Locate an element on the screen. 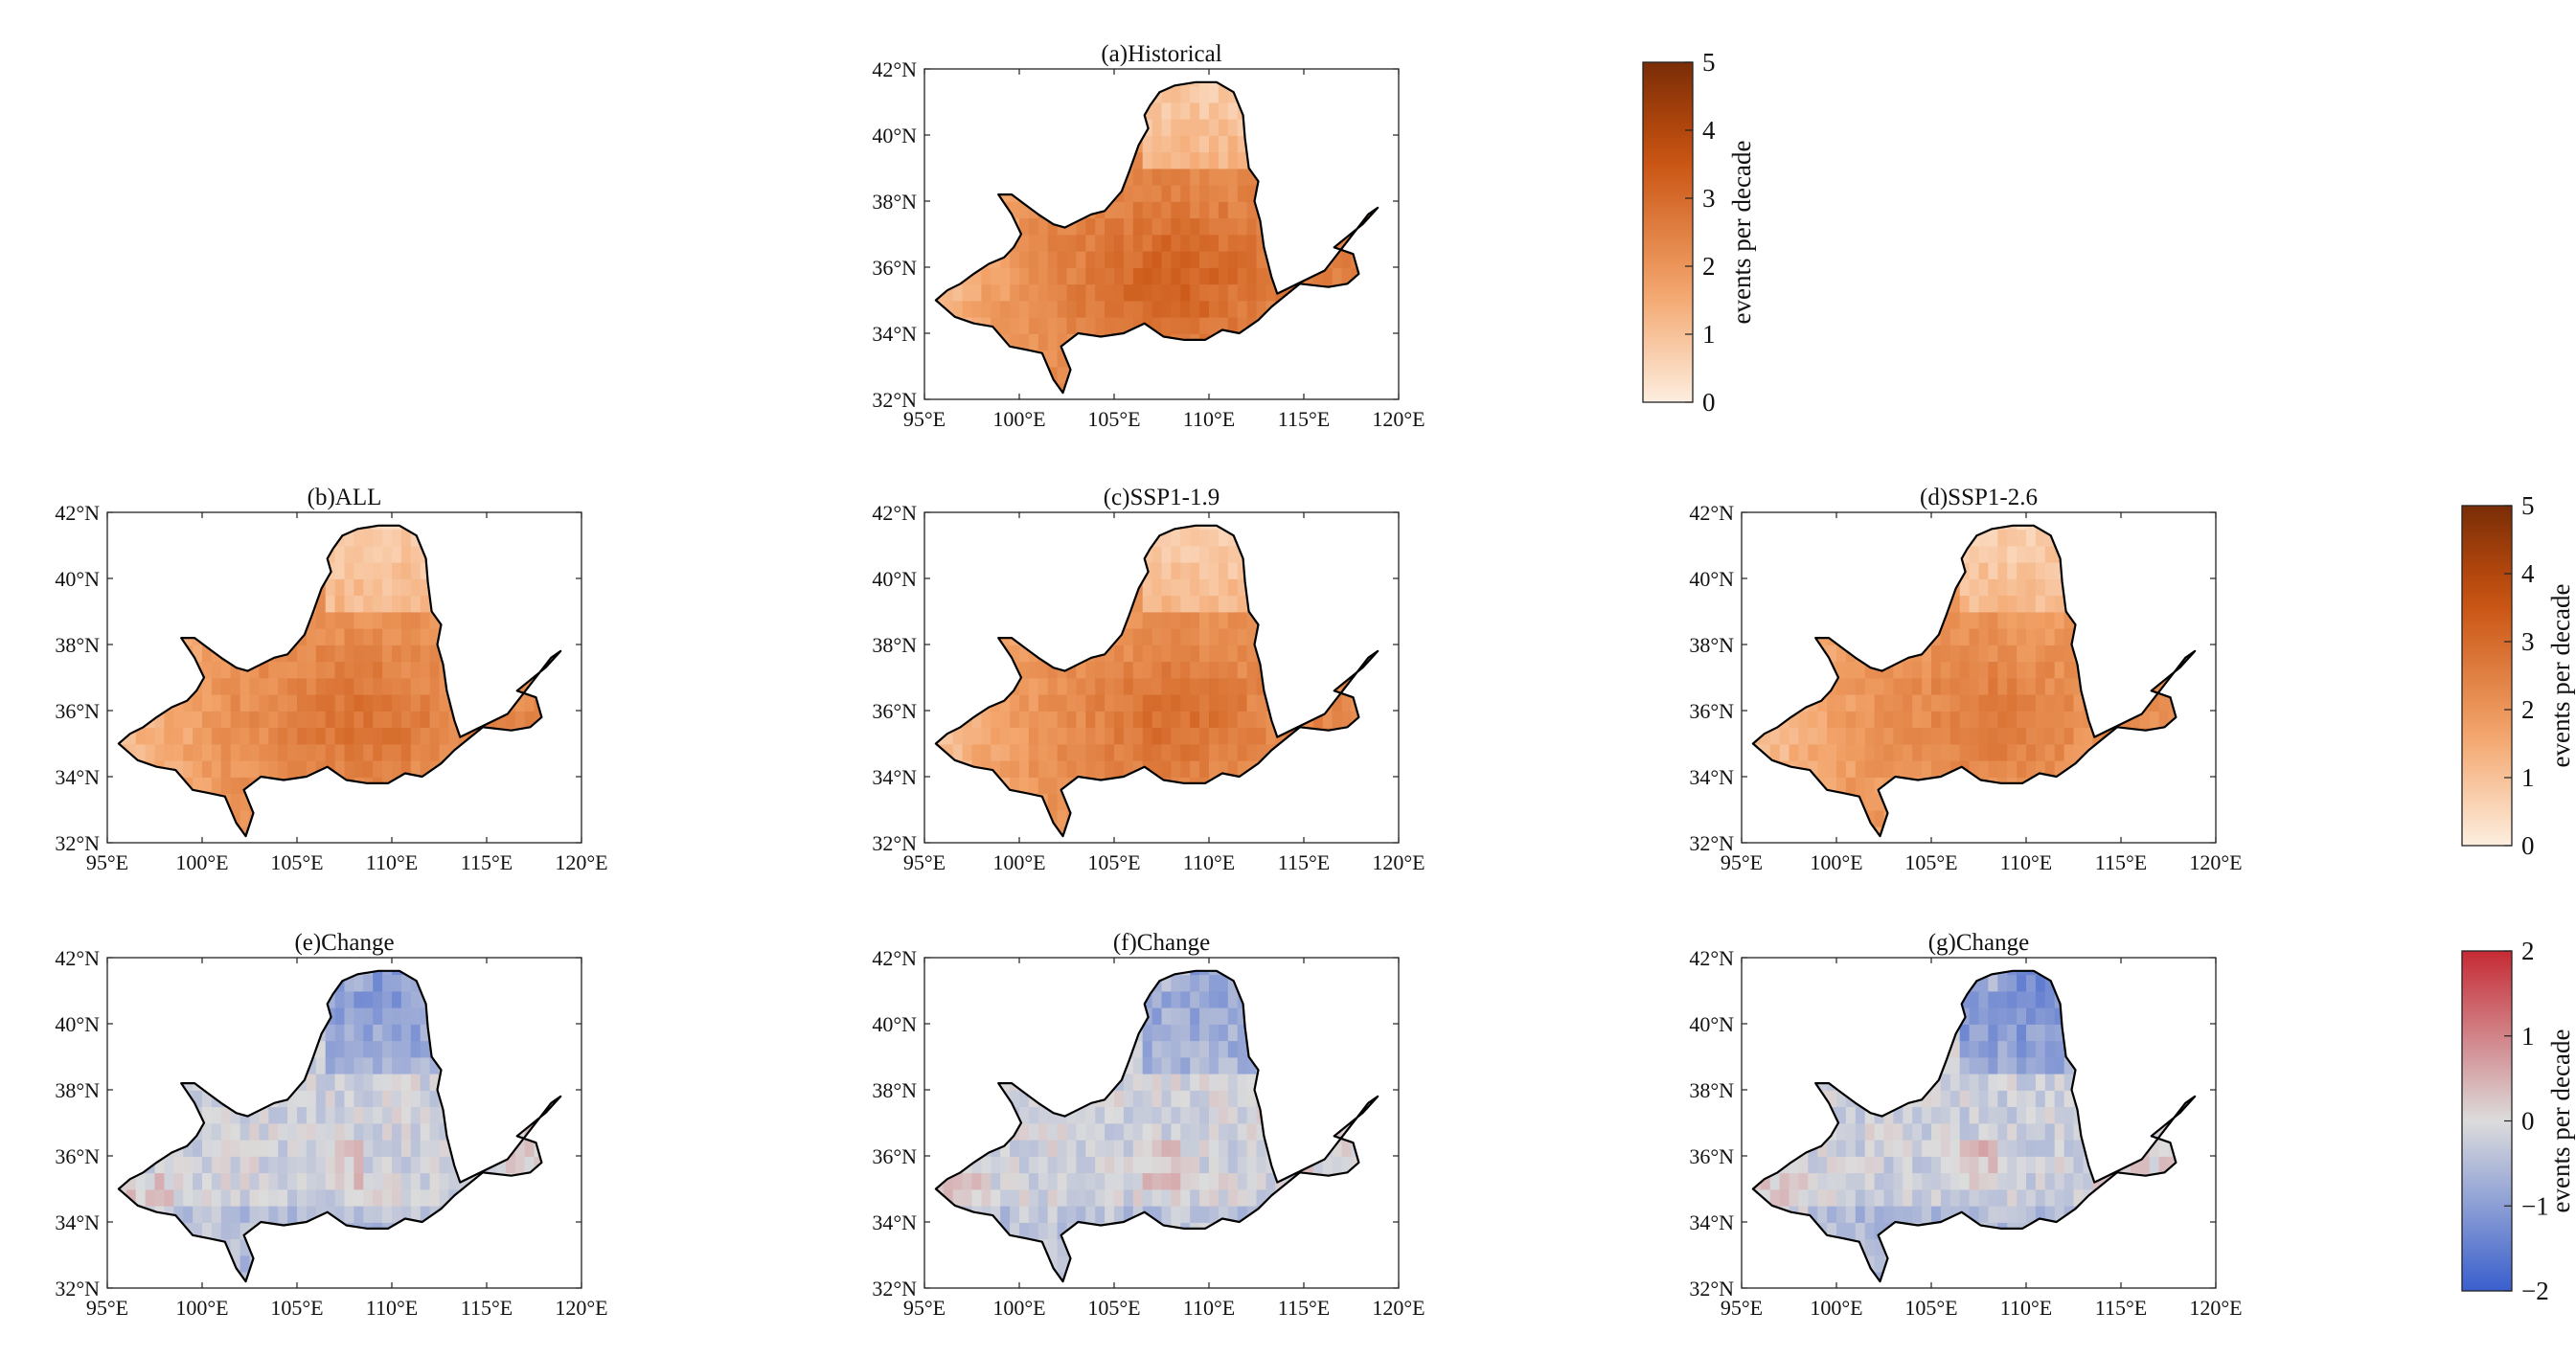 The image size is (2576, 1357). colorbar-tick-label: −2 is located at coordinates (2535, 1291).